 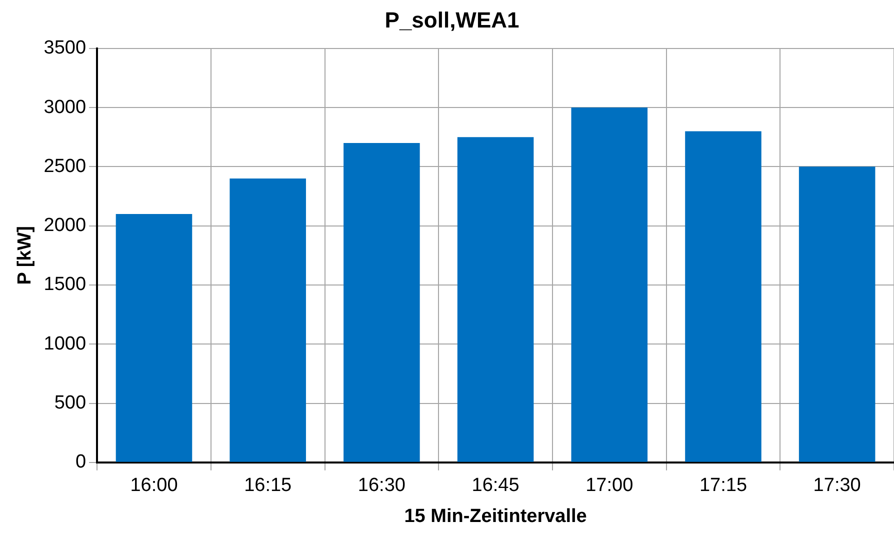 What do you see at coordinates (495, 516) in the screenshot?
I see `x-axis-title: 15 Min-Zeitintervalle` at bounding box center [495, 516].